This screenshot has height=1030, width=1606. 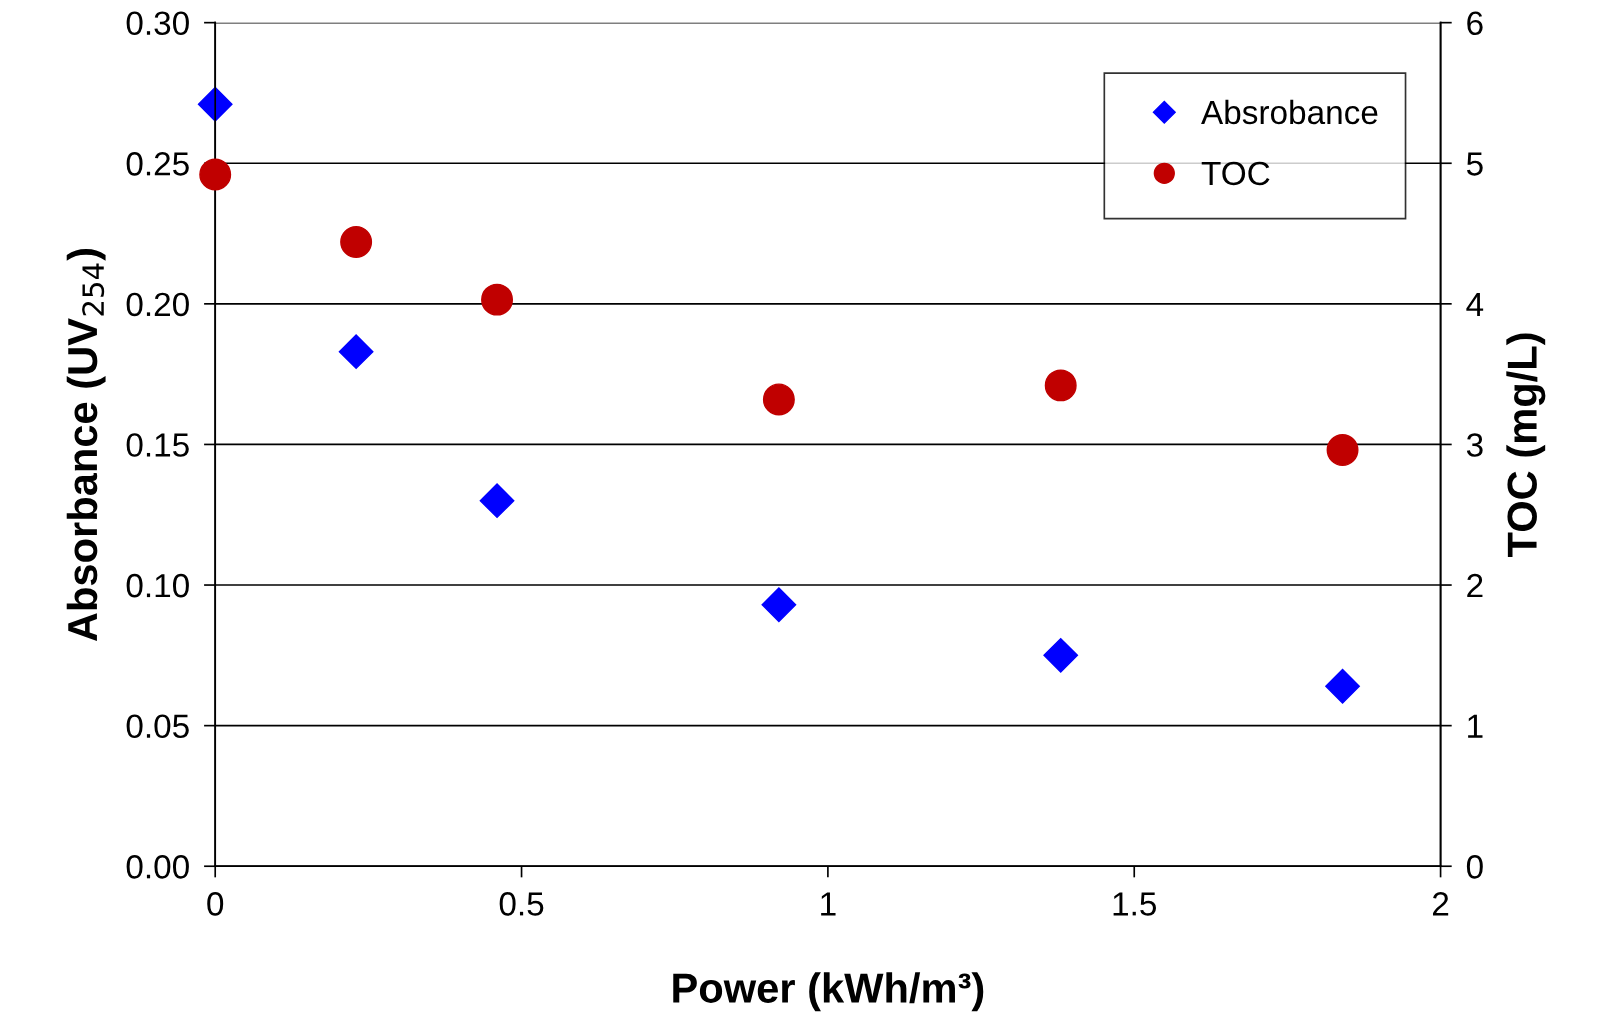 What do you see at coordinates (828, 992) in the screenshot?
I see `x-axis-title: Power (kWh/m³)` at bounding box center [828, 992].